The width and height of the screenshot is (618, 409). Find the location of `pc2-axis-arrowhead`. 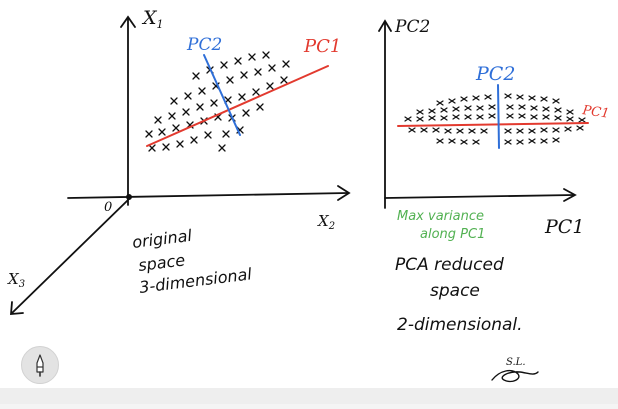

pc2-axis-arrowhead is located at coordinates (385, 25).